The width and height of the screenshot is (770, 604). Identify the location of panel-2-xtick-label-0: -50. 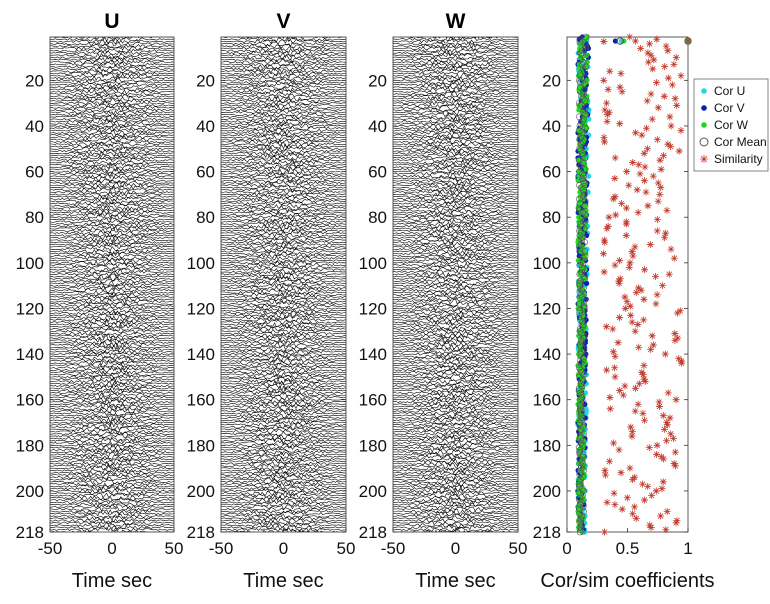
(393, 548).